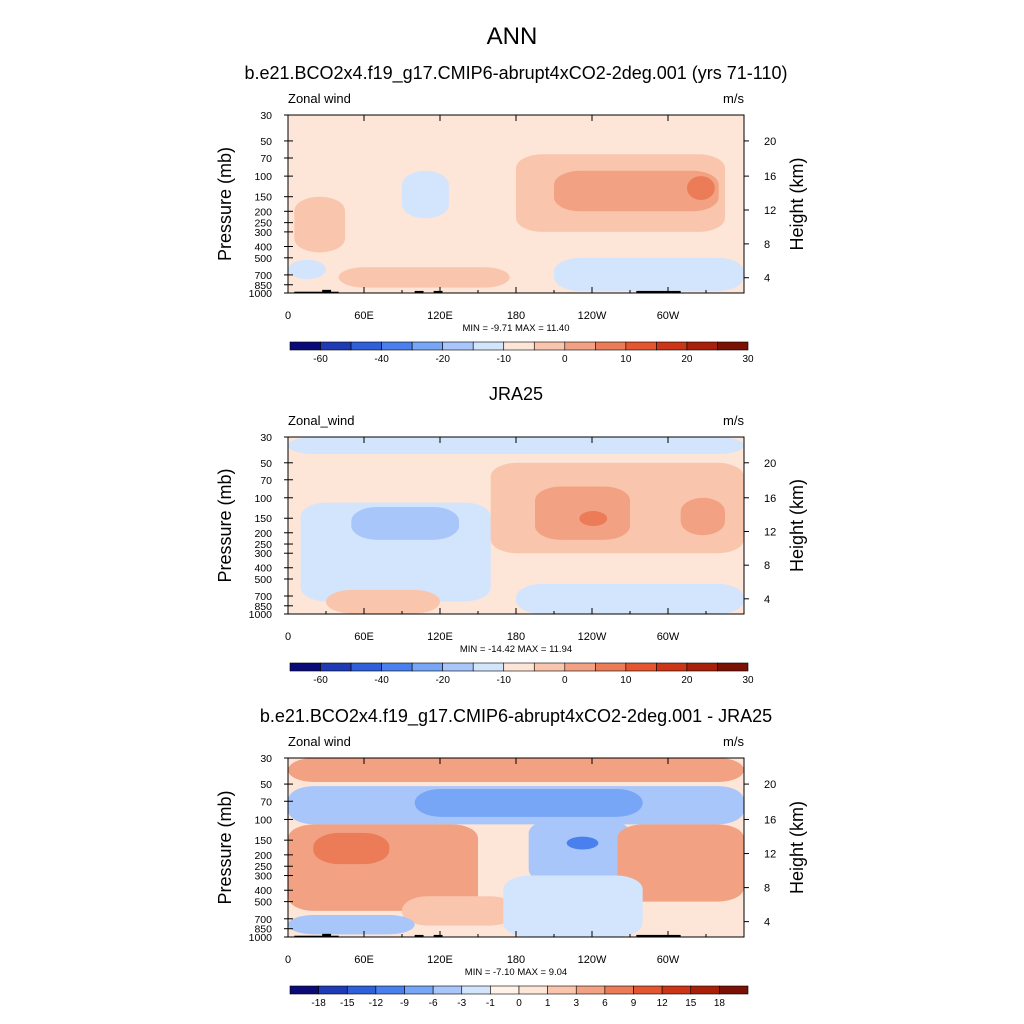  Describe the element at coordinates (516, 960) in the screenshot. I see `x-tick-label: 180` at that location.